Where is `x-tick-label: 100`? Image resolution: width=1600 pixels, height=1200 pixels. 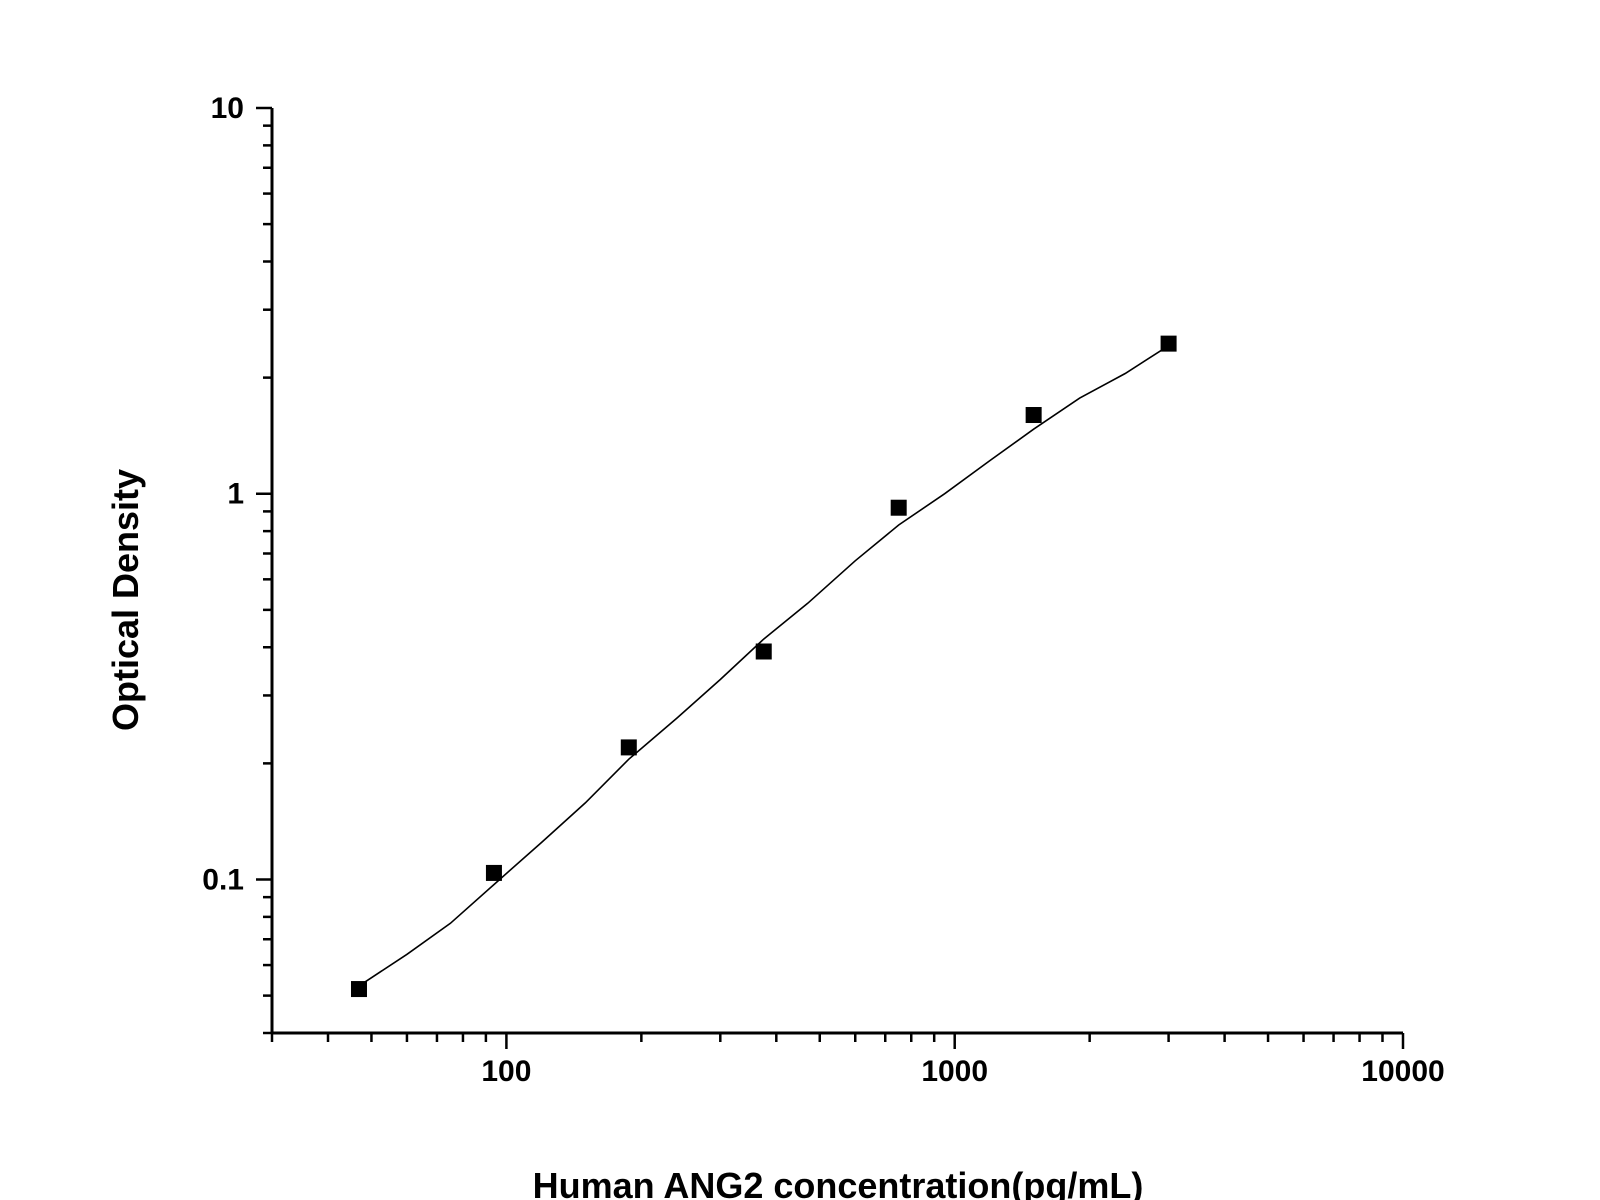
x-tick-label: 100 is located at coordinates (506, 1071).